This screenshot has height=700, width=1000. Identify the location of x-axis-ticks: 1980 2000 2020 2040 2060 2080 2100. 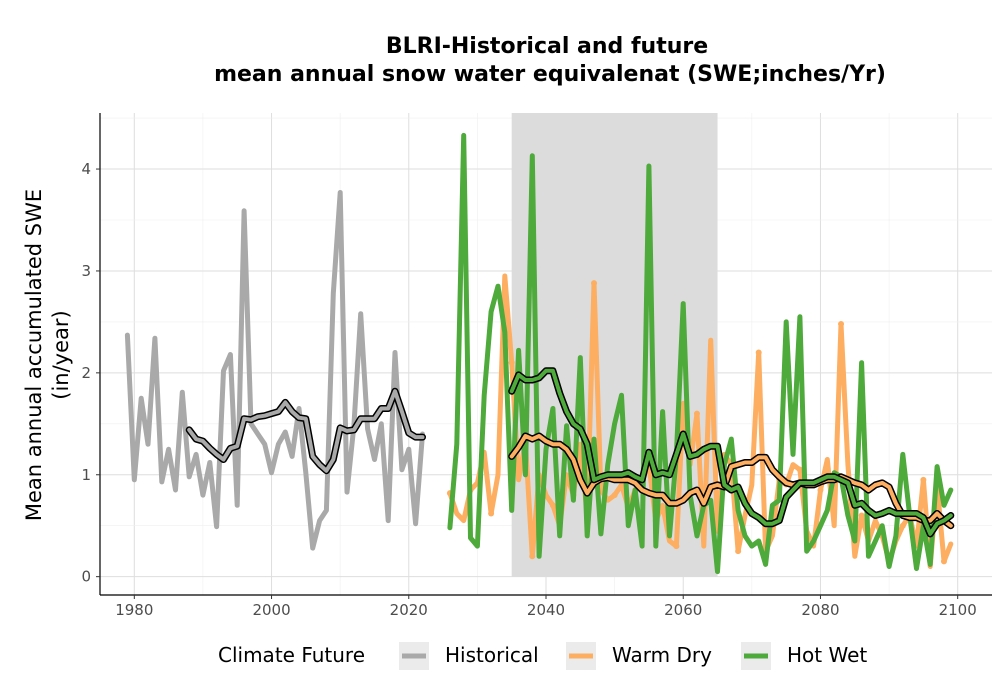
(546, 607).